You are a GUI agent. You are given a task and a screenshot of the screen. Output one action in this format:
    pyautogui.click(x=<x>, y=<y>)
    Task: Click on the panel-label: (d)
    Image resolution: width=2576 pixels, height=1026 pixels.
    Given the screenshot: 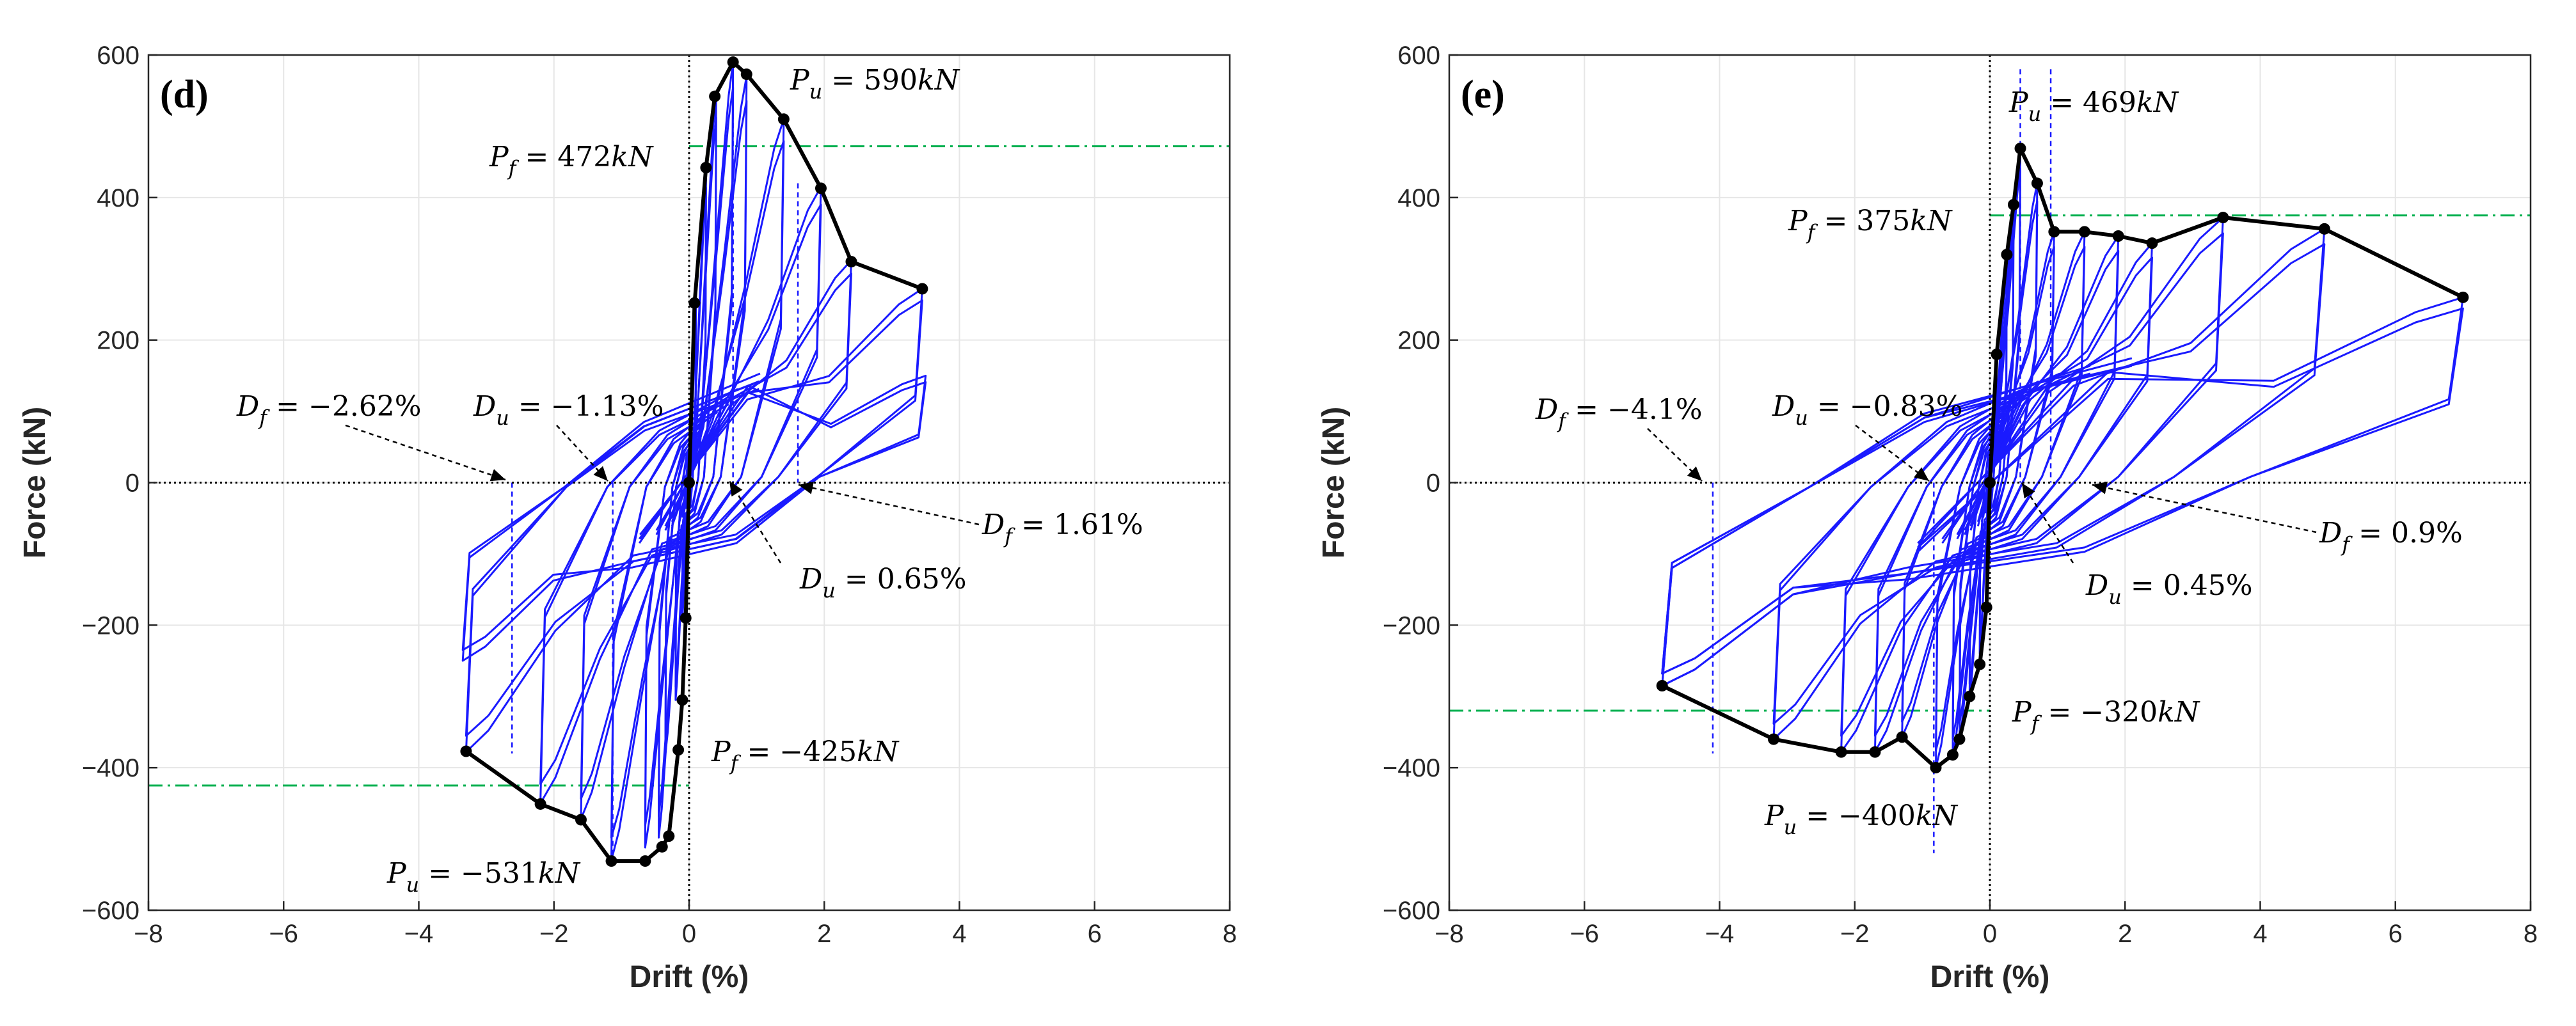 What is the action you would take?
    pyautogui.click(x=185, y=94)
    